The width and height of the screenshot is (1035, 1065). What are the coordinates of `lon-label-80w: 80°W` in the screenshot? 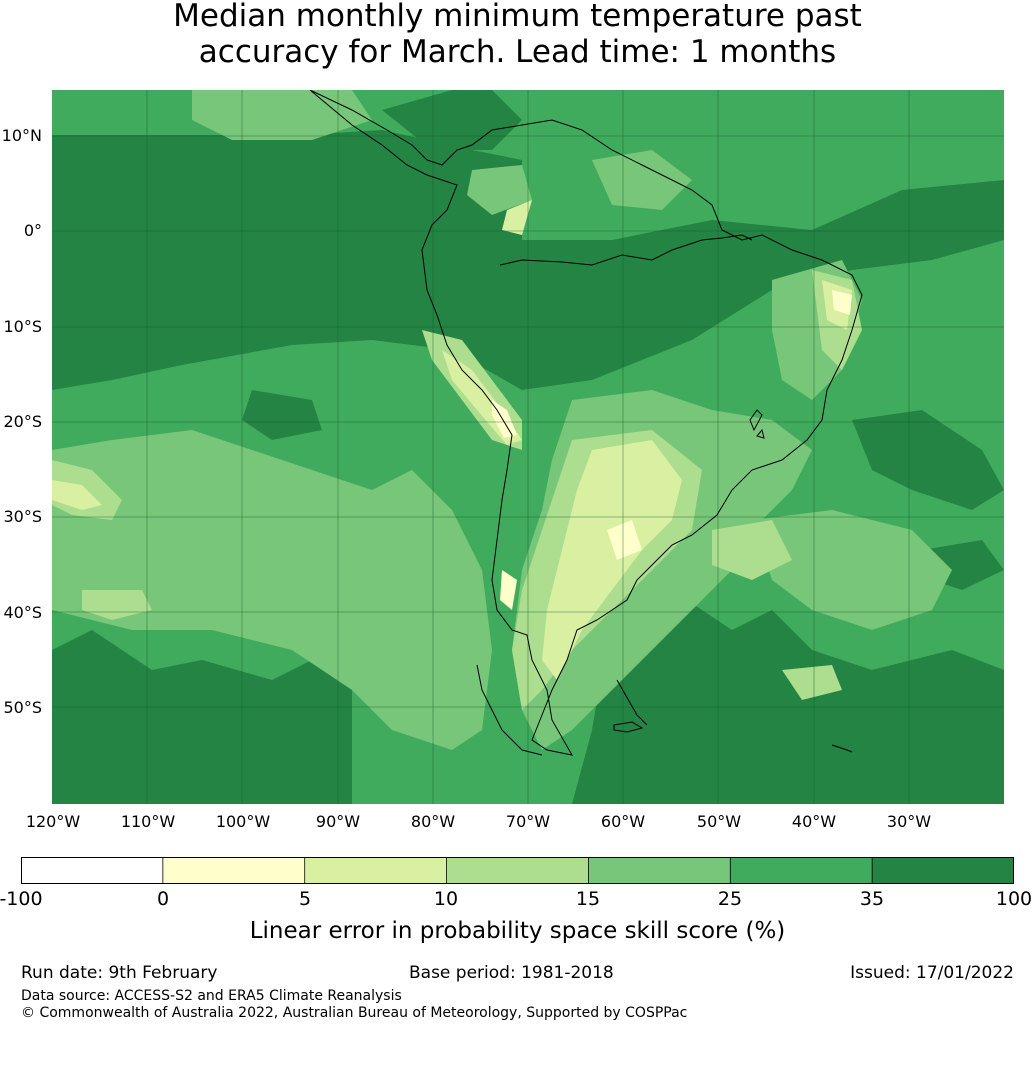 It's located at (433, 821).